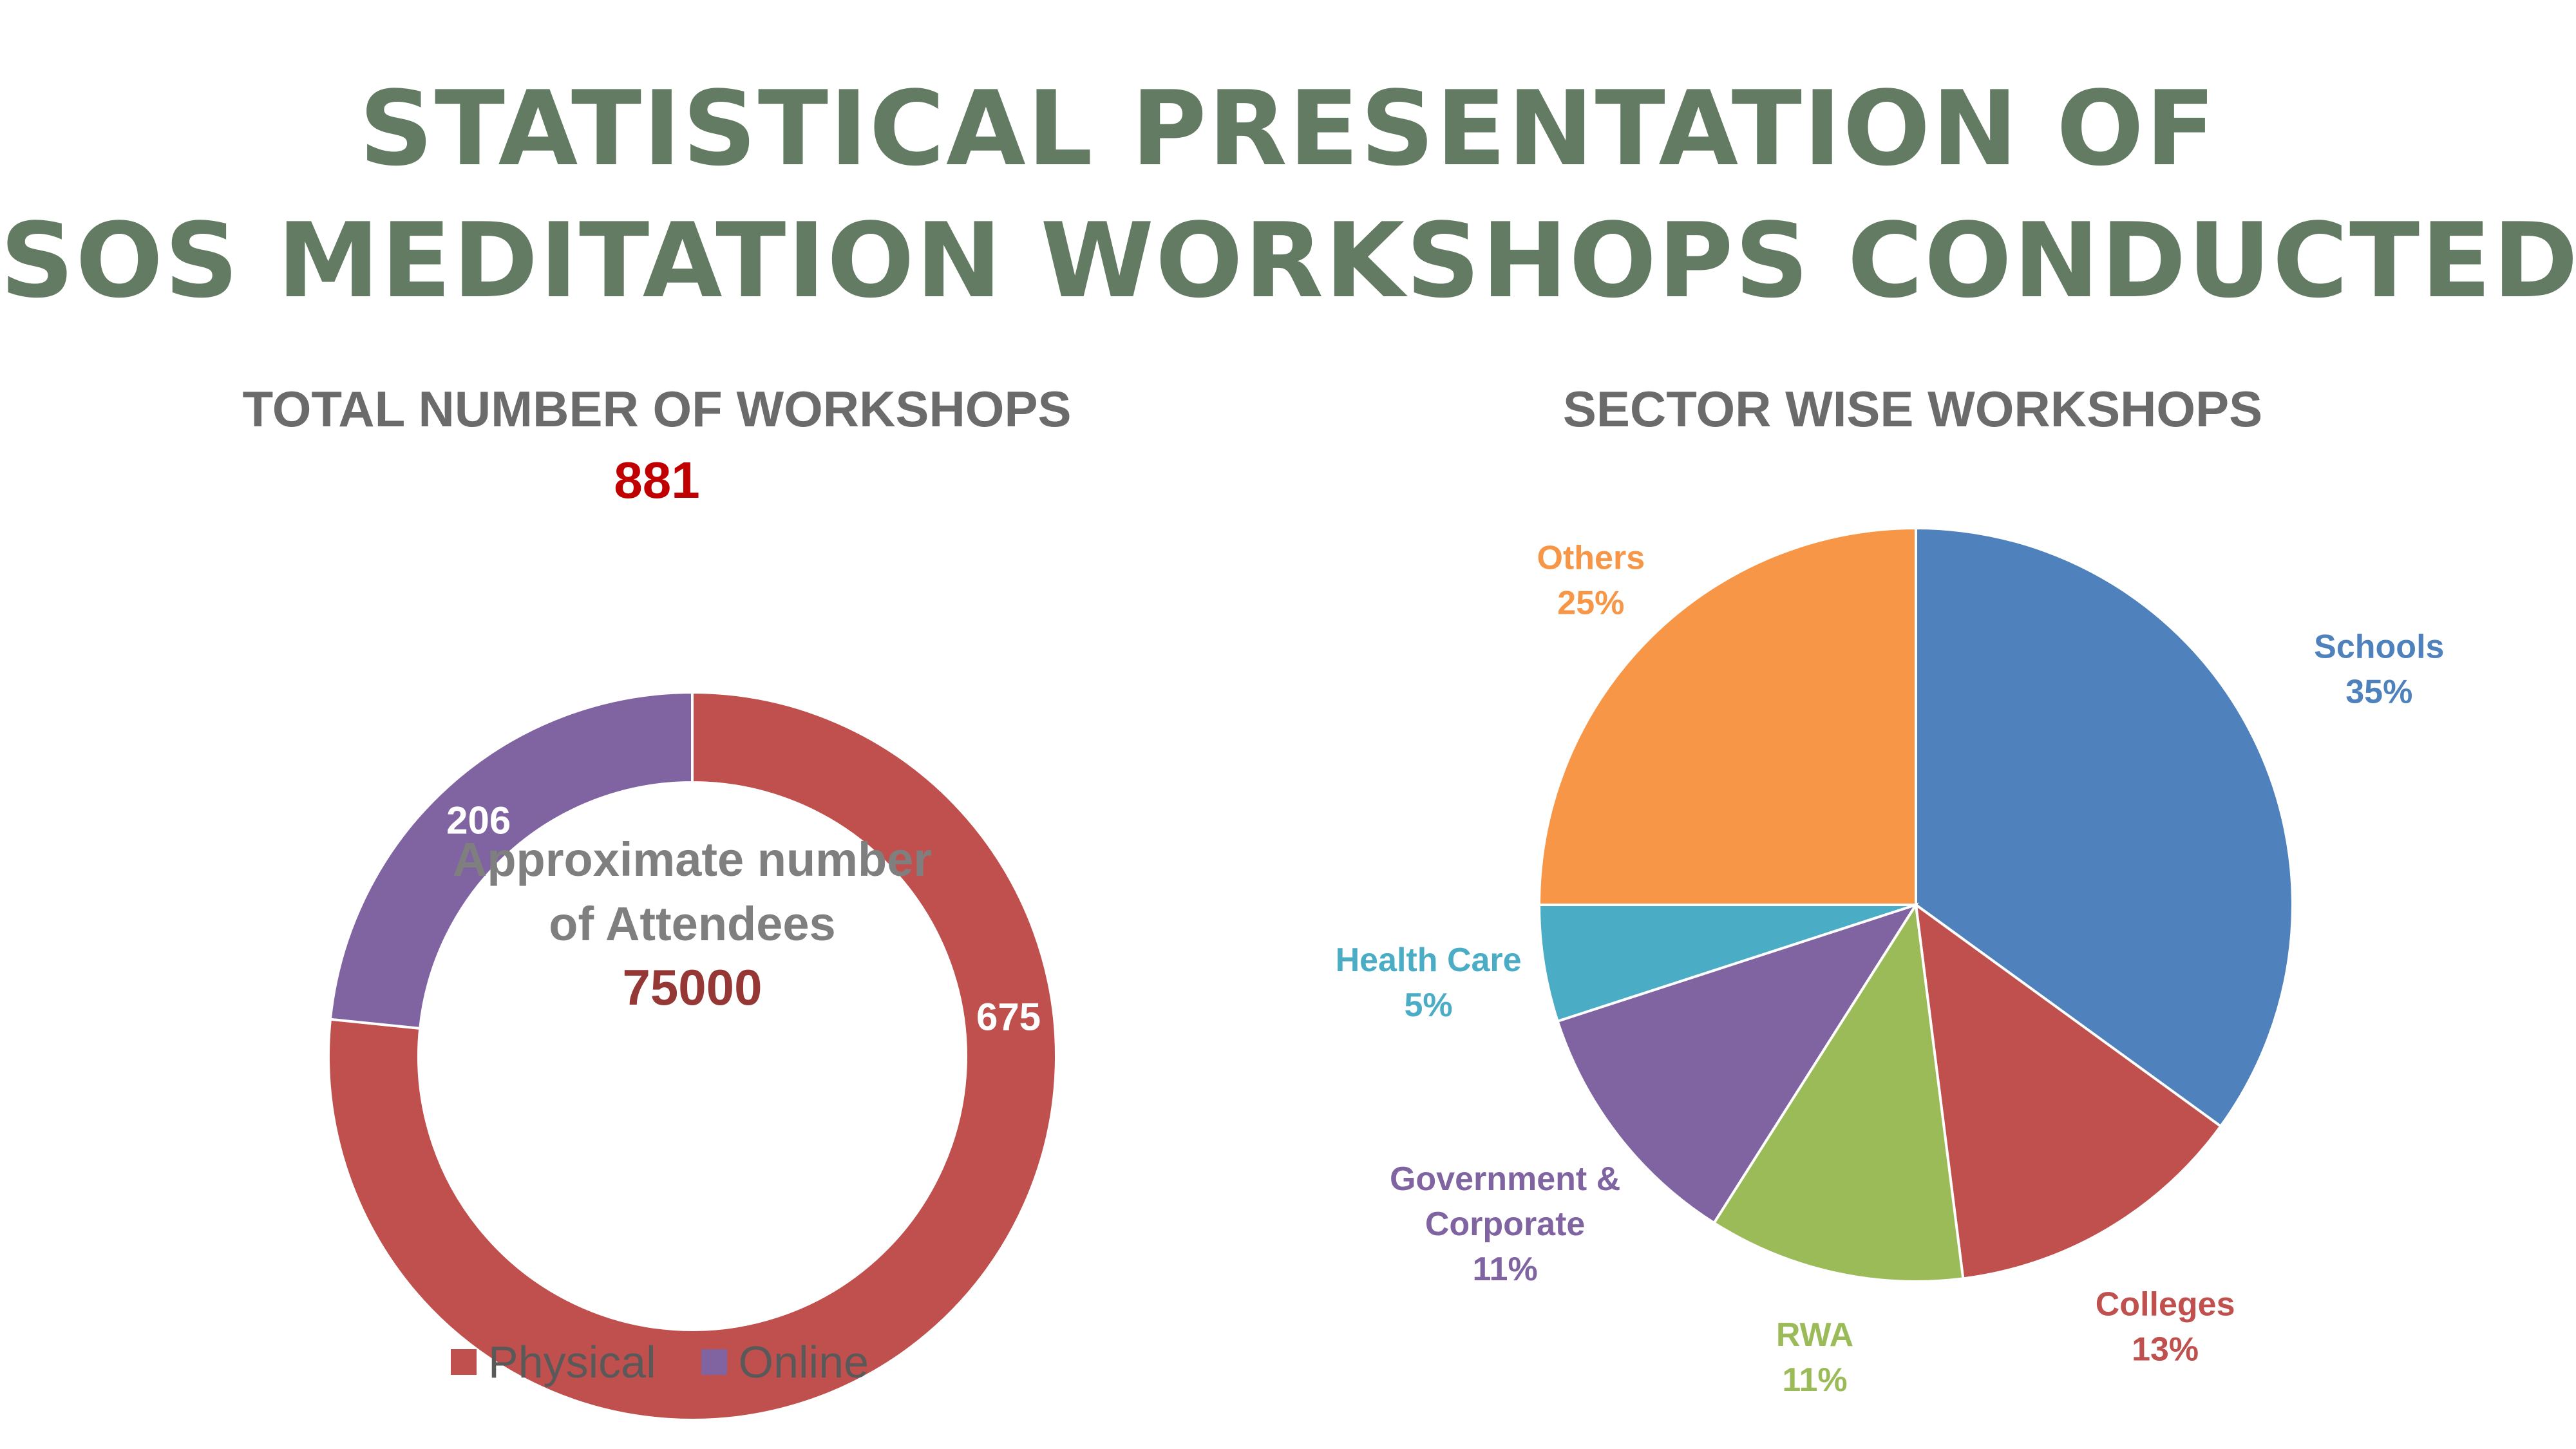  Describe the element at coordinates (692, 924) in the screenshot. I see `donut-center-text-line-2: of Attendees` at that location.